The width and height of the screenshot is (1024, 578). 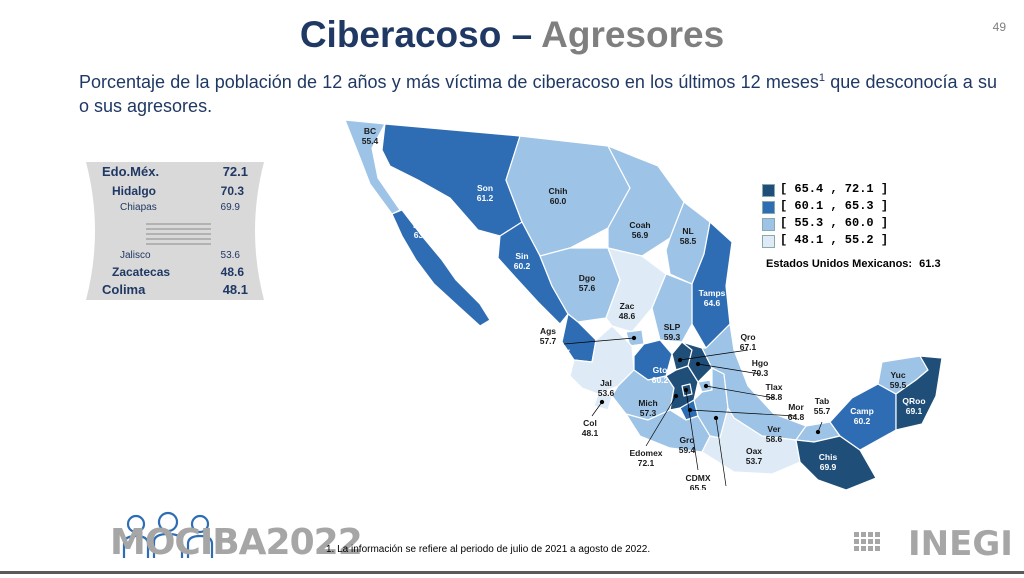 What do you see at coordinates (796, 407) in the screenshot?
I see `state-label-mor: Mor` at bounding box center [796, 407].